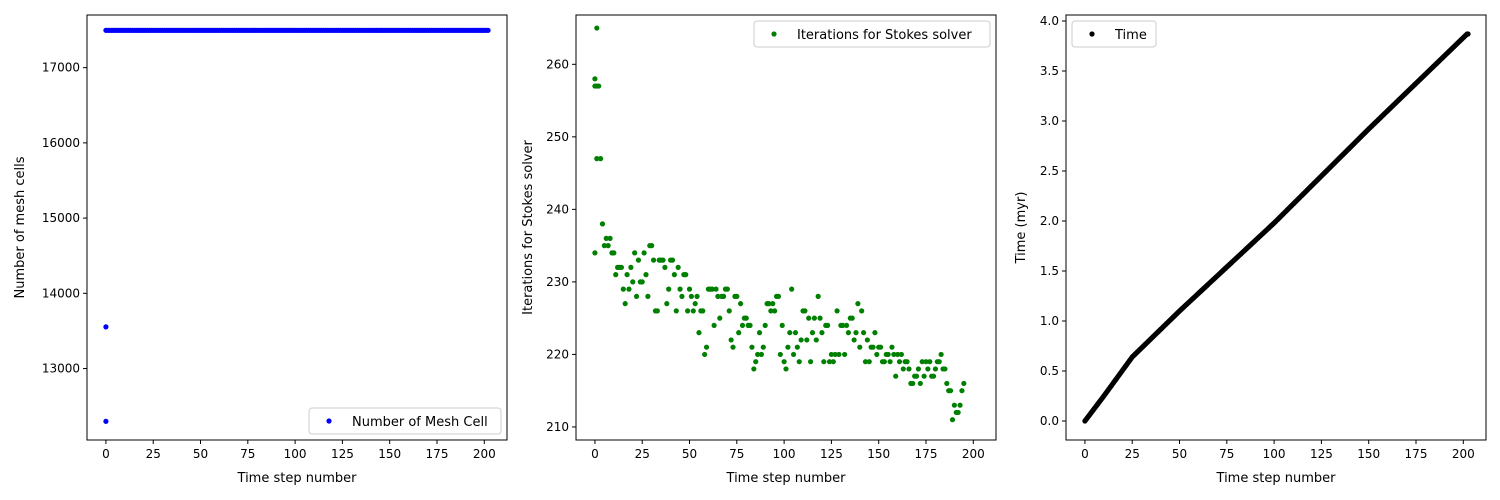 This screenshot has width=1500, height=500. I want to click on y-tick-label: 4.0, so click(1049, 21).